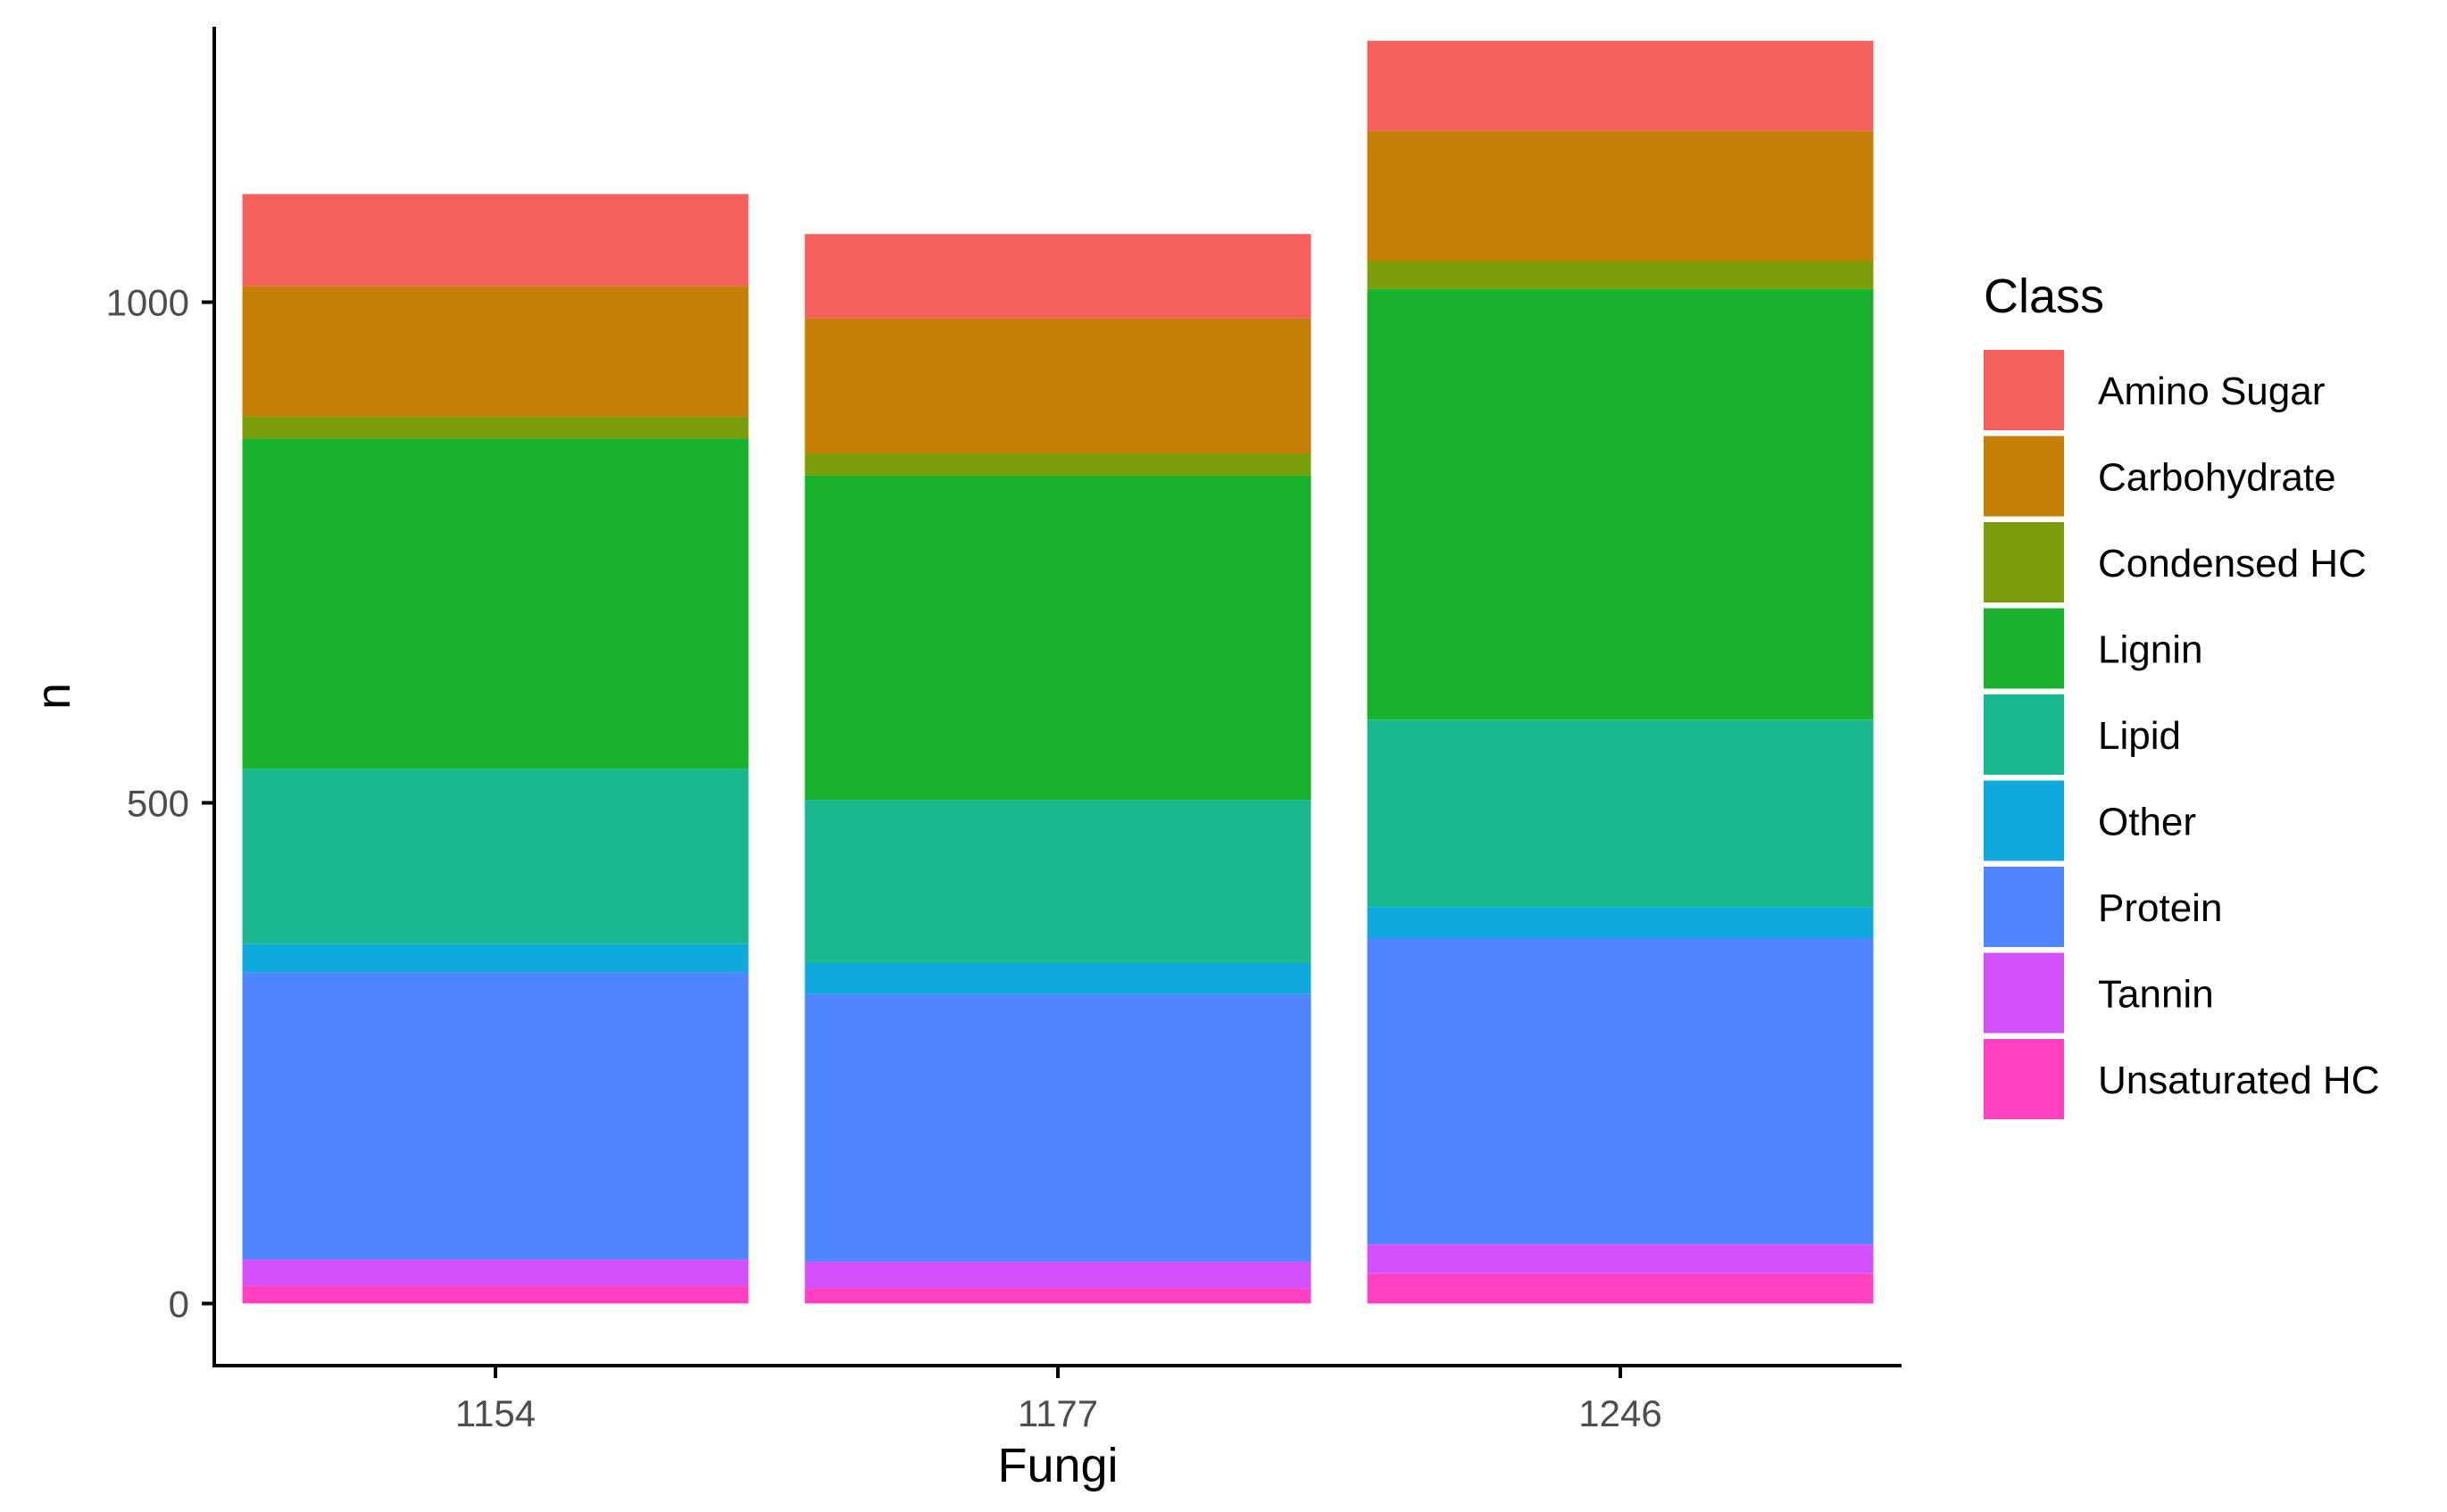 This screenshot has height=1512, width=2447. I want to click on bar-segment-1177-other, so click(1057, 978).